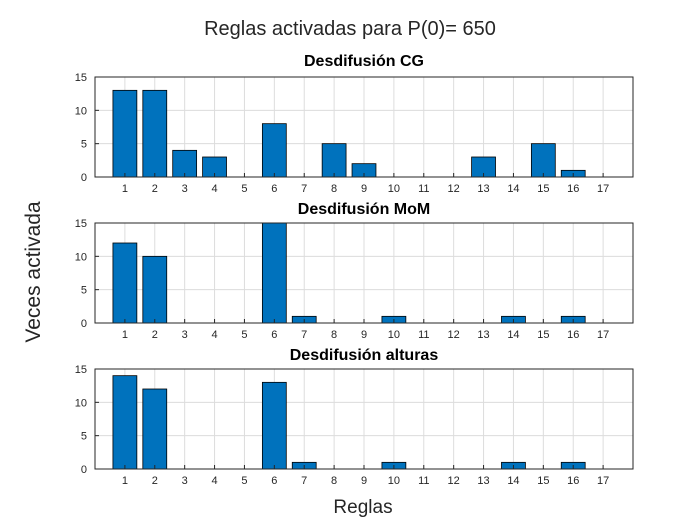  What do you see at coordinates (364, 355) in the screenshot?
I see `subplot-title: Desdifusión alturas` at bounding box center [364, 355].